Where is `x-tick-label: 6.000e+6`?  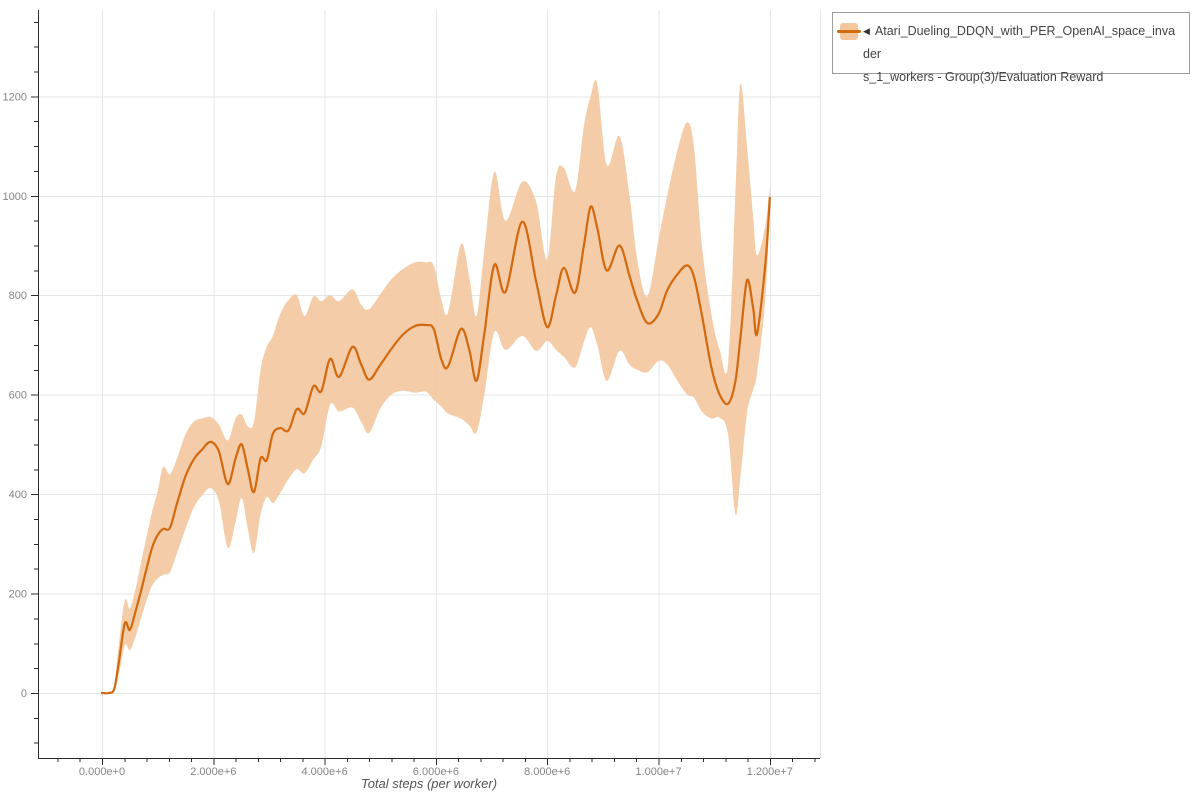
x-tick-label: 6.000e+6 is located at coordinates (436, 772).